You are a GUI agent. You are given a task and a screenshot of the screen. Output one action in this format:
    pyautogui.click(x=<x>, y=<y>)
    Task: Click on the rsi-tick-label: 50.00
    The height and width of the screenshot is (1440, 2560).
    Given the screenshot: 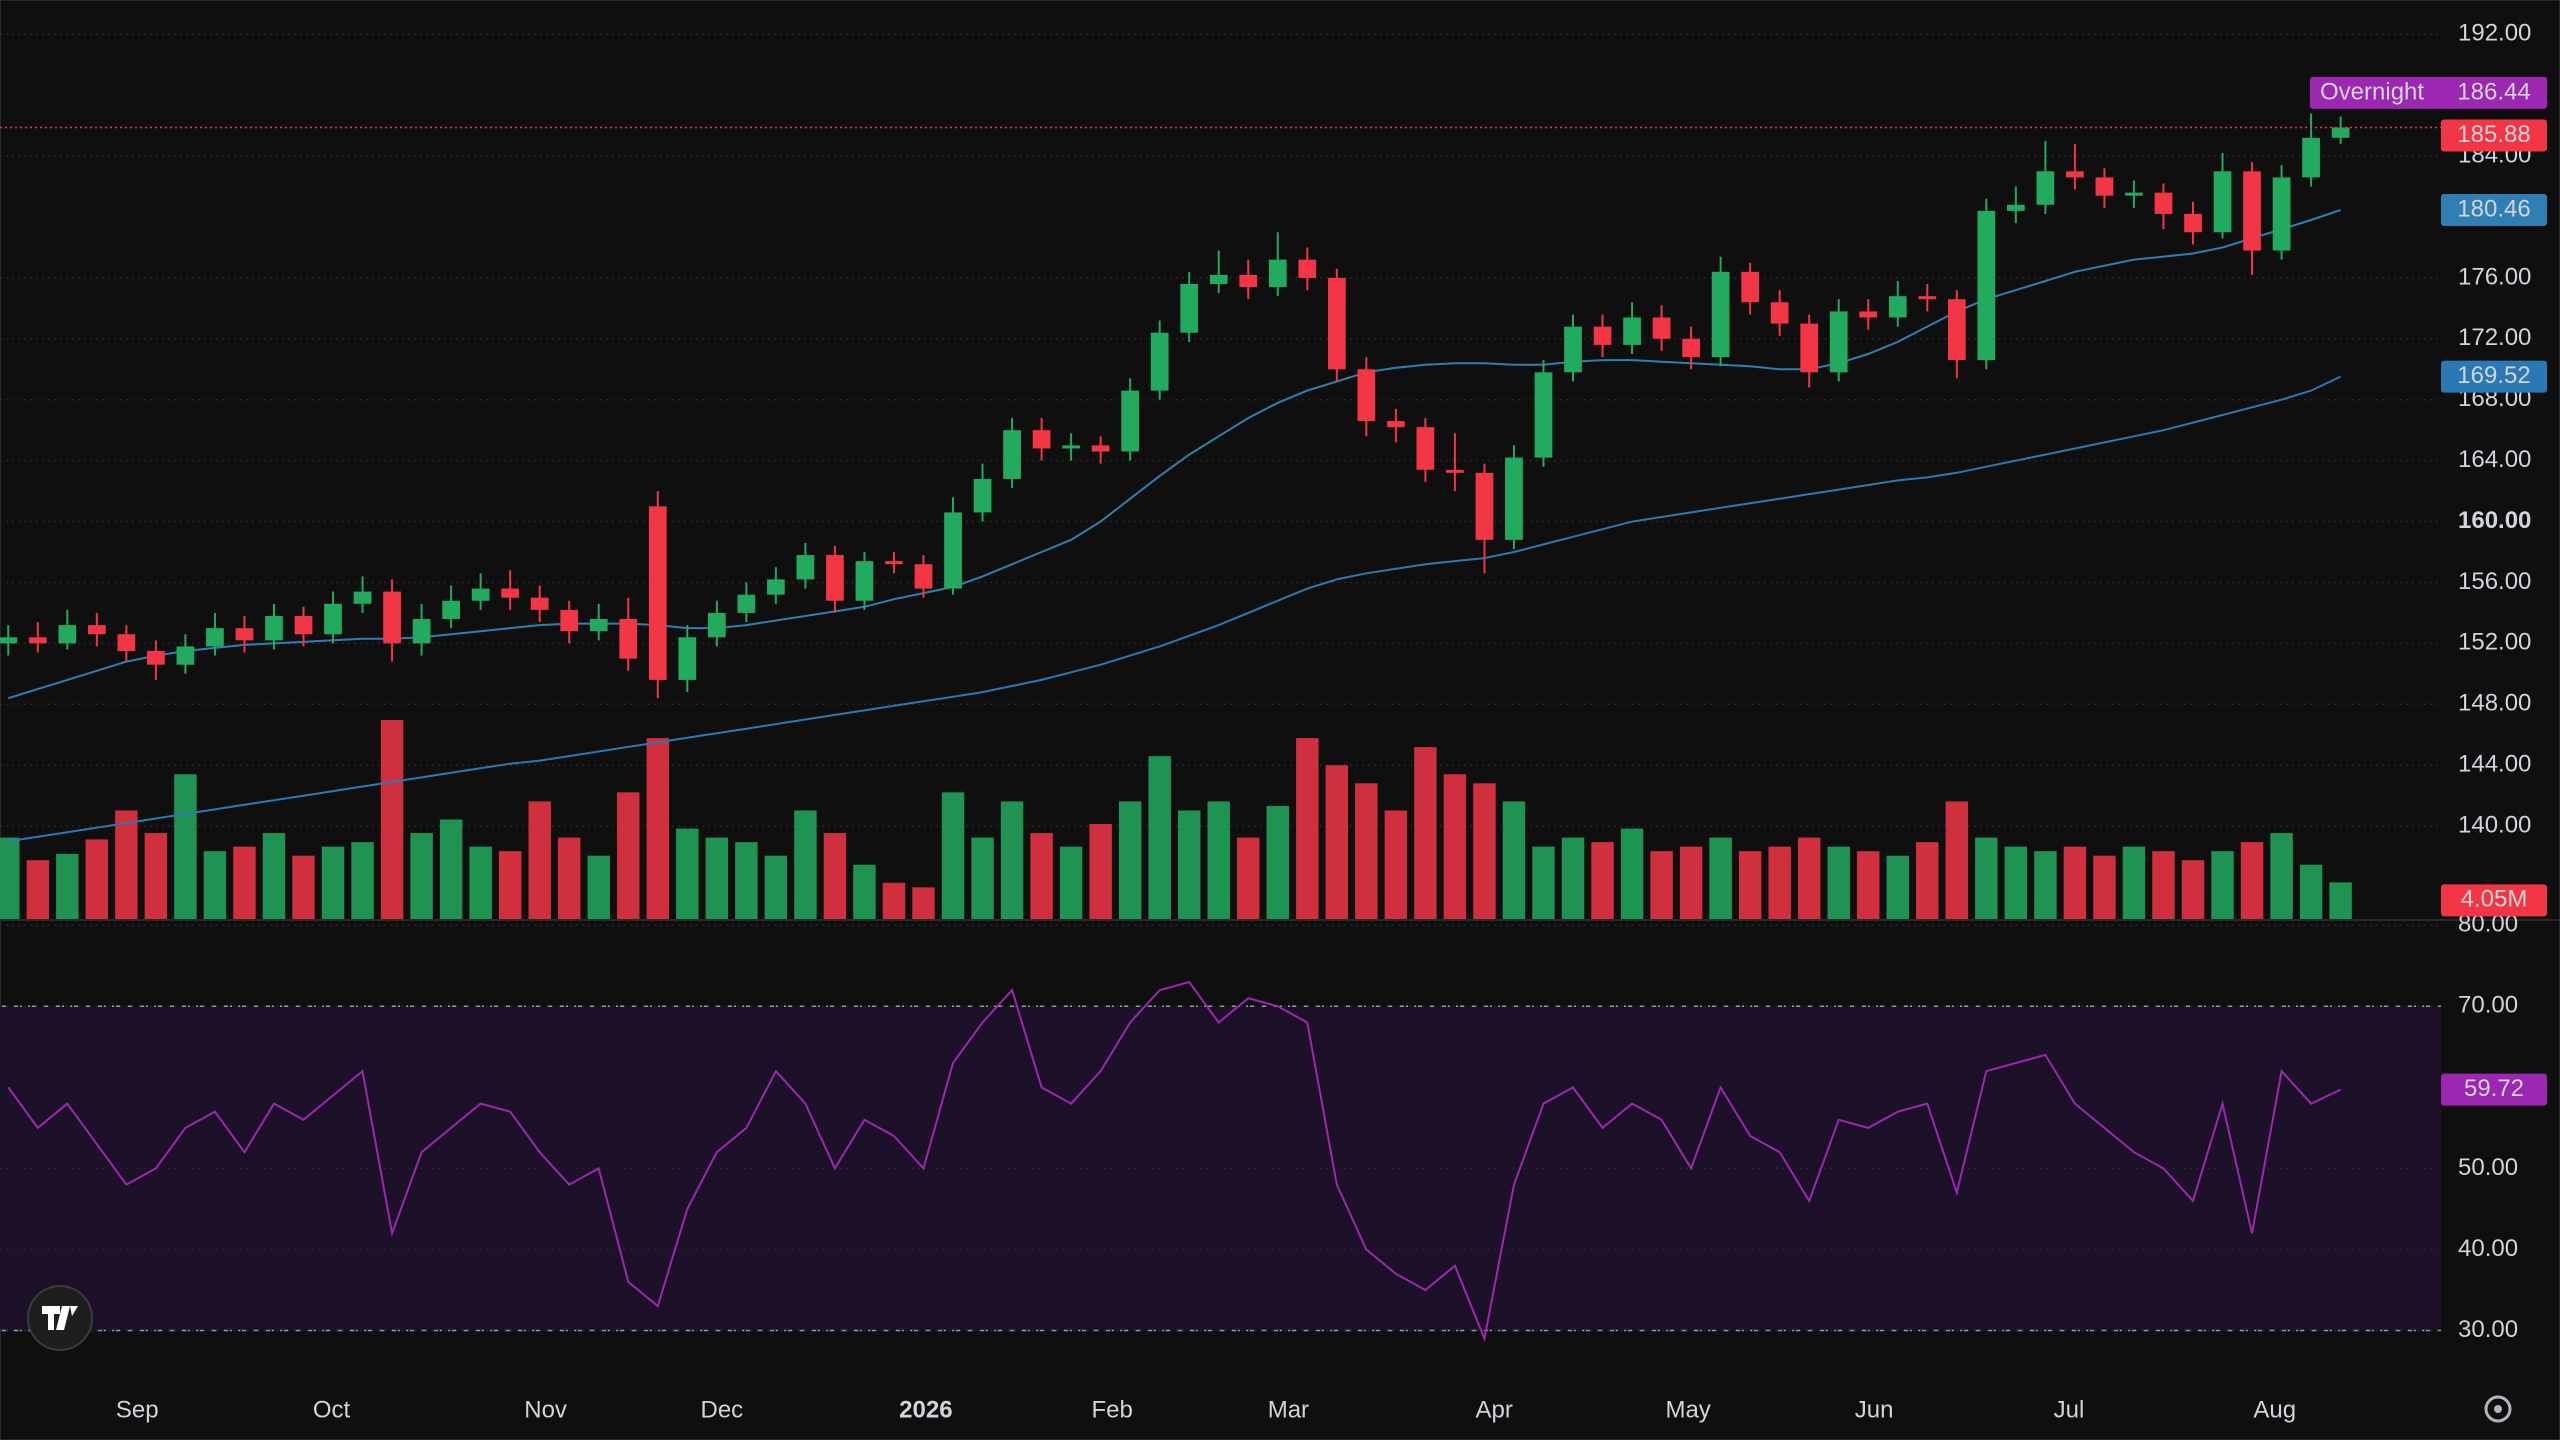 What is the action you would take?
    pyautogui.click(x=2488, y=1167)
    